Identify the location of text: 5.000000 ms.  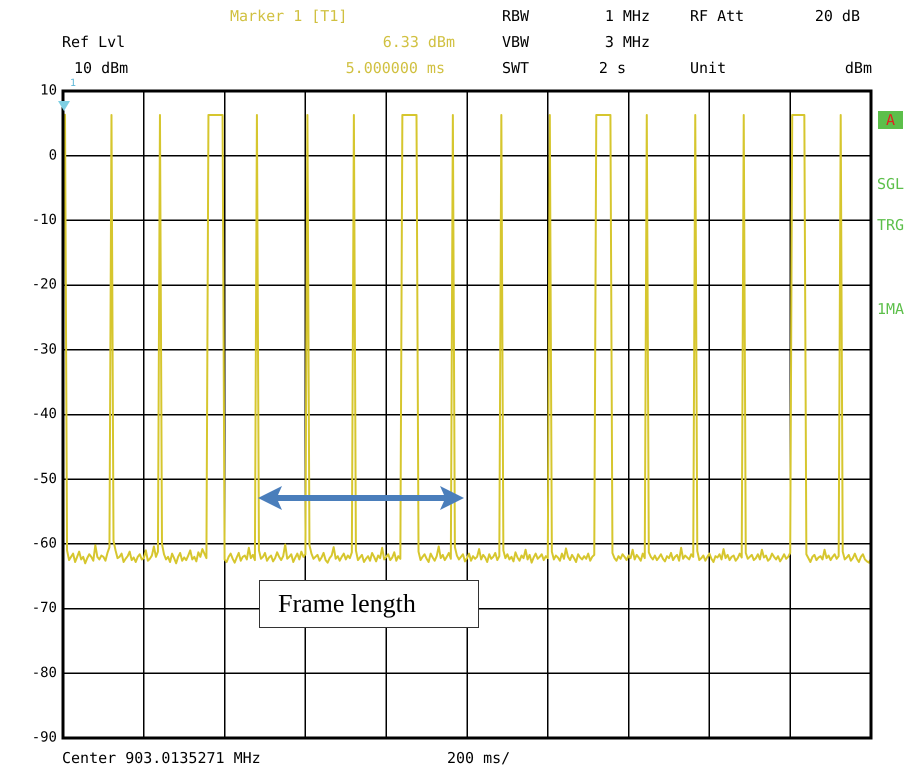
(395, 68).